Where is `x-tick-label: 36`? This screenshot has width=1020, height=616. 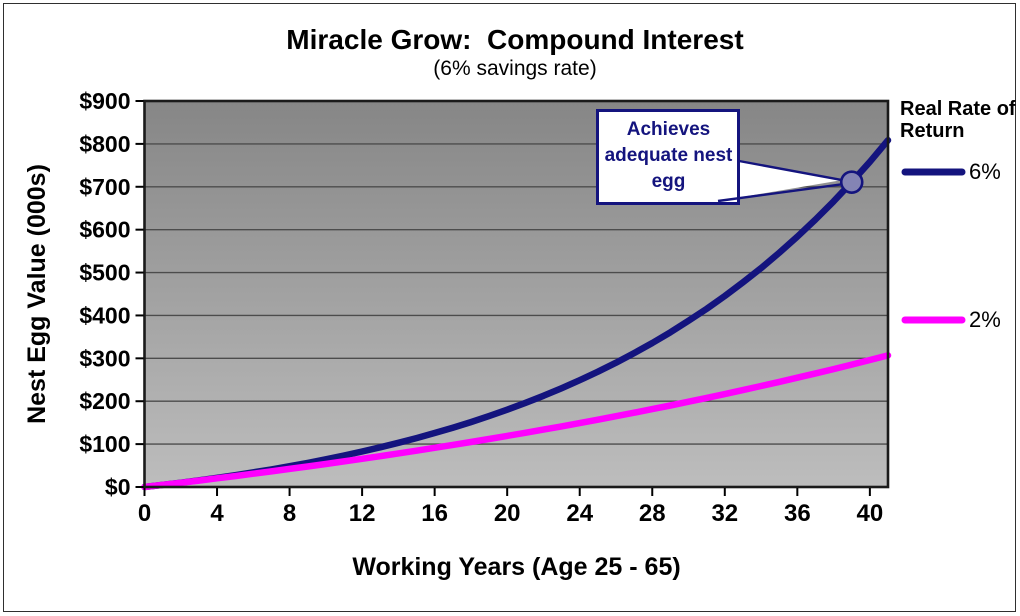 x-tick-label: 36 is located at coordinates (797, 513).